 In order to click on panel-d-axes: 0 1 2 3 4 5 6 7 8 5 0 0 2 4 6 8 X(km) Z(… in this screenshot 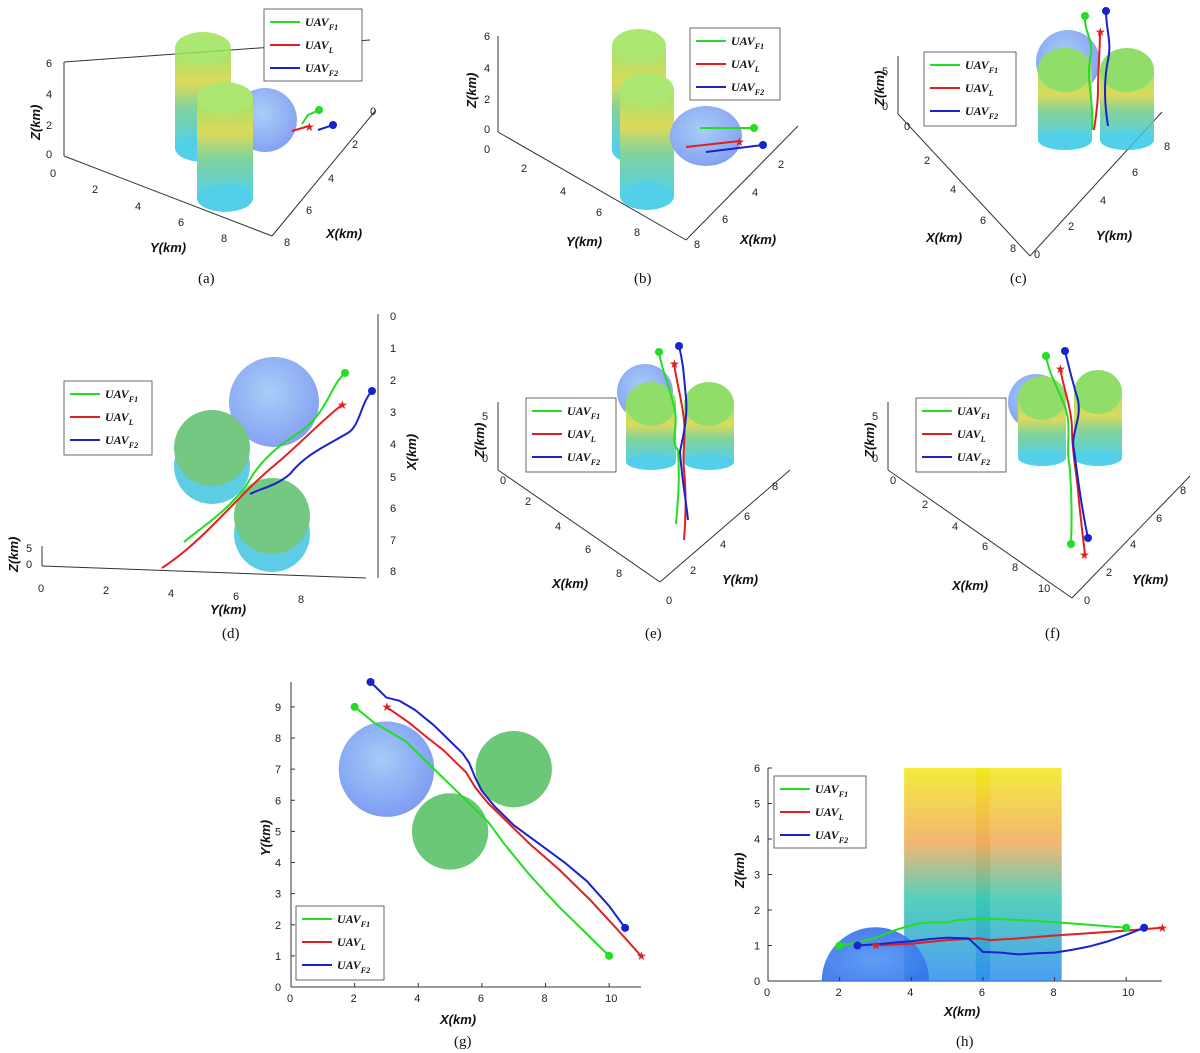, I will do `click(212, 464)`.